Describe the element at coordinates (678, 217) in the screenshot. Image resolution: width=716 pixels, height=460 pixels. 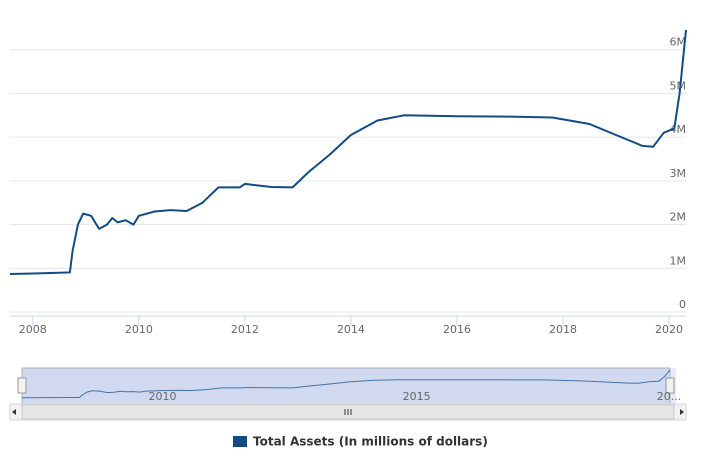
I see `y-tick-label: 2M` at that location.